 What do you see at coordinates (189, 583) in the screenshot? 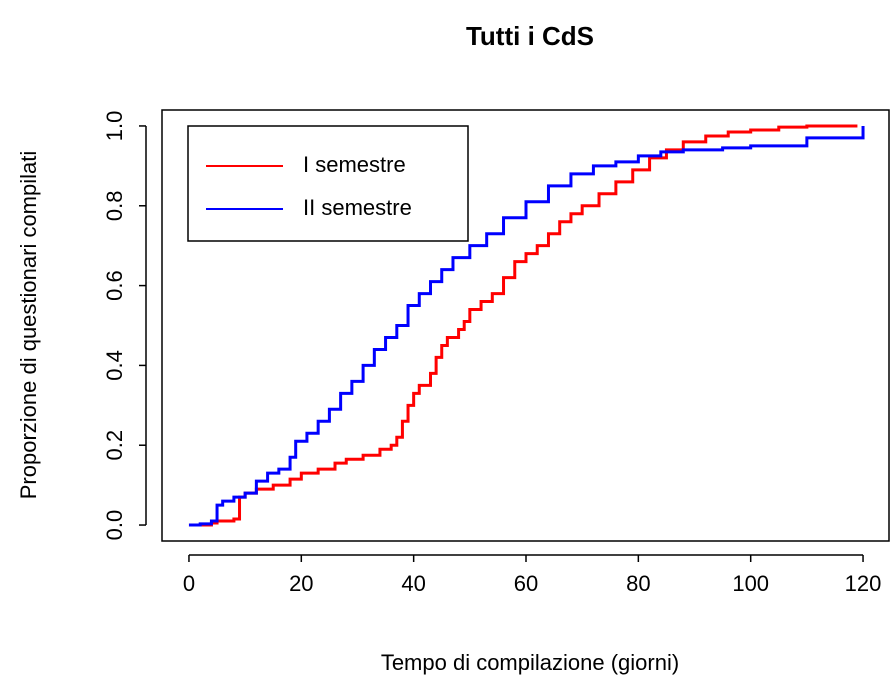
I see `x-tick-label: 0` at bounding box center [189, 583].